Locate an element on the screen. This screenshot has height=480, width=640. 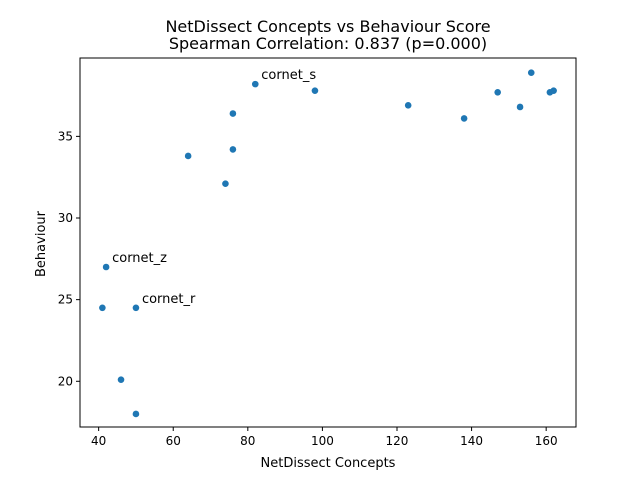
x-tick-label: 60 is located at coordinates (173, 441).